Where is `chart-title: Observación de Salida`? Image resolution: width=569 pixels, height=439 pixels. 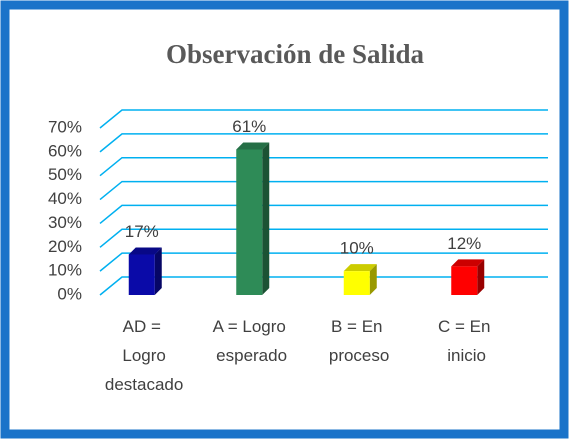 chart-title: Observación de Salida is located at coordinates (295, 54).